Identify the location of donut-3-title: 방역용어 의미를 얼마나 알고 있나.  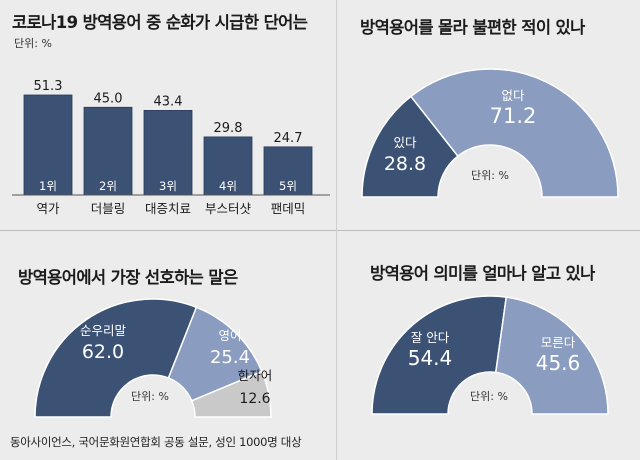
(482, 273).